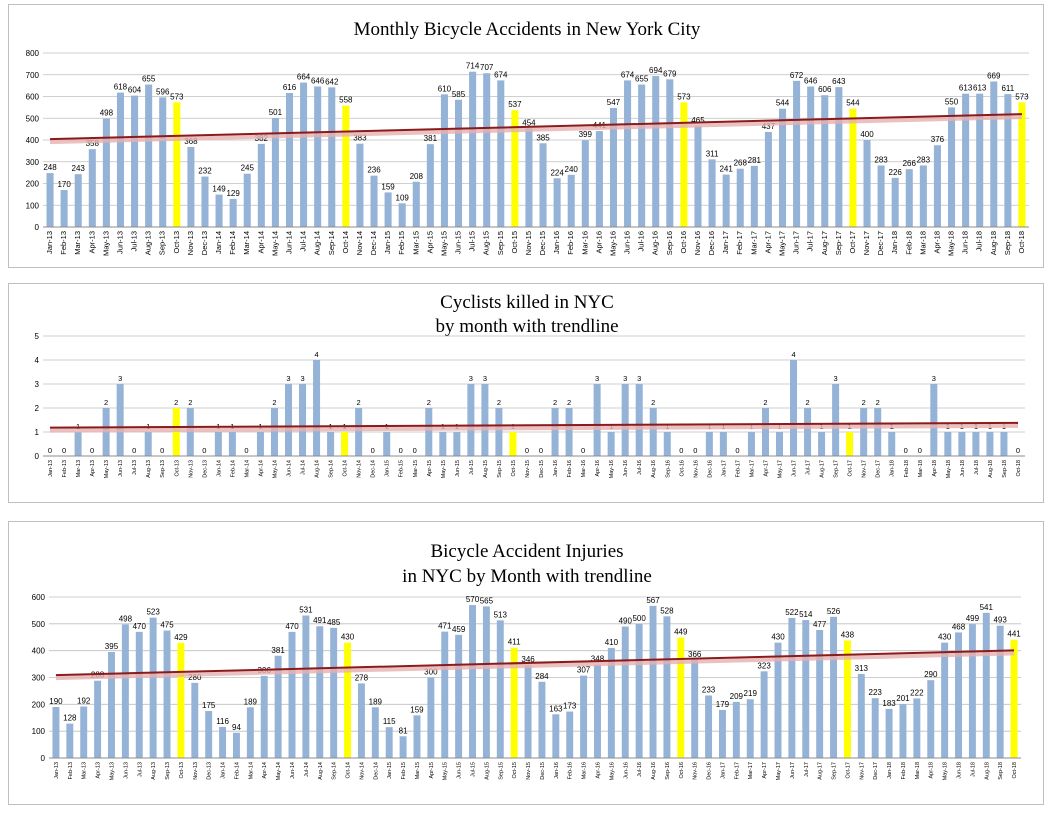 The height and width of the screenshot is (816, 1056). I want to click on data-label: 573, so click(177, 96).